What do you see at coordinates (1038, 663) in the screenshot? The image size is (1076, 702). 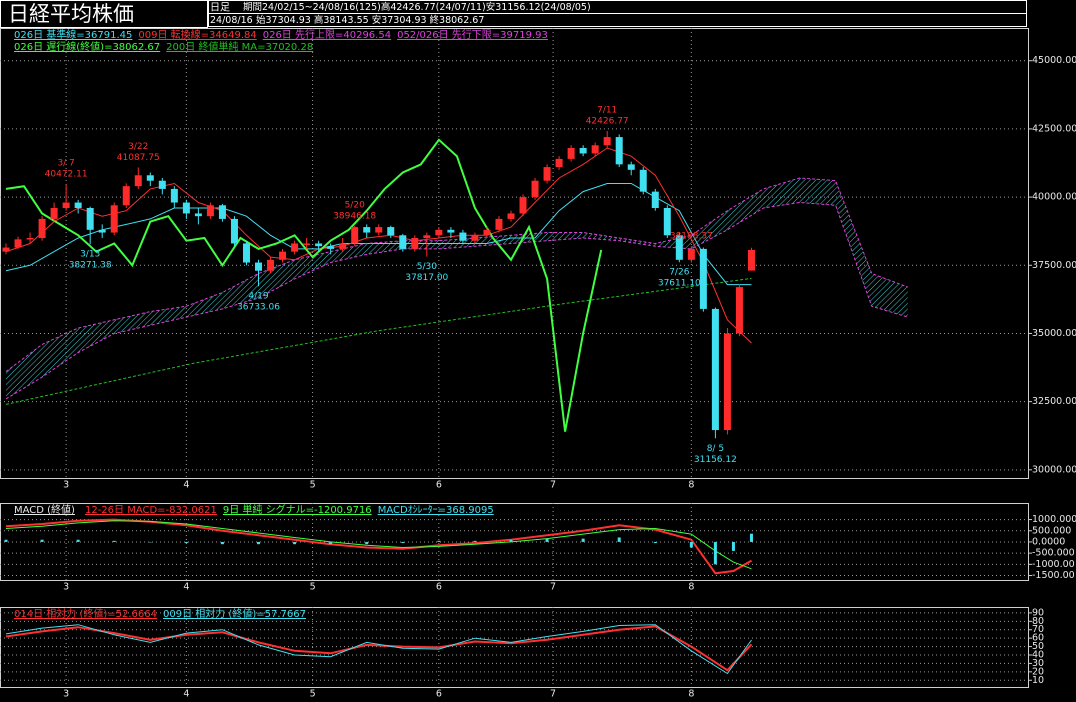 I see `y-tick-label: 30` at bounding box center [1038, 663].